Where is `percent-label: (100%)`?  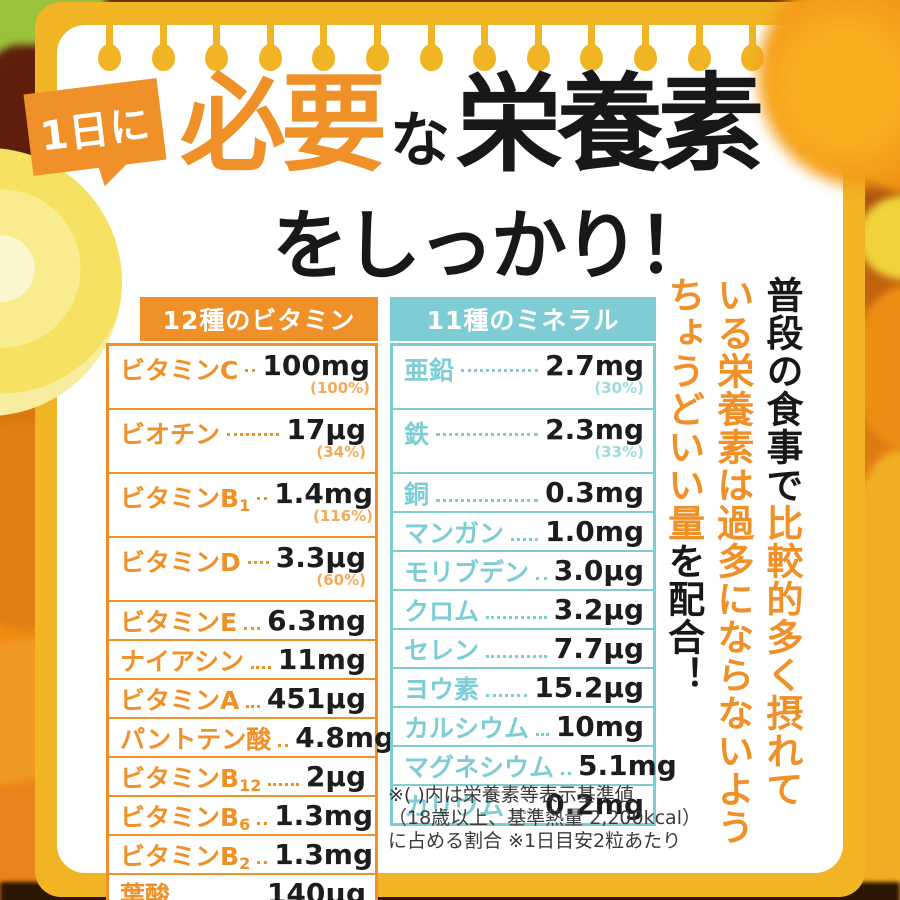 percent-label: (100%) is located at coordinates (340, 388).